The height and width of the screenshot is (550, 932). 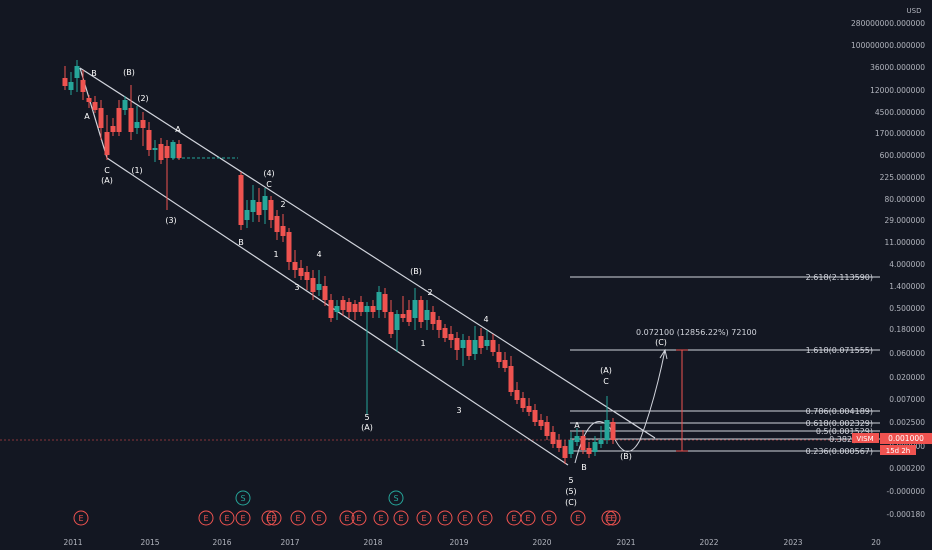 What do you see at coordinates (170, 220) in the screenshot?
I see `wave-label: (3)` at bounding box center [170, 220].